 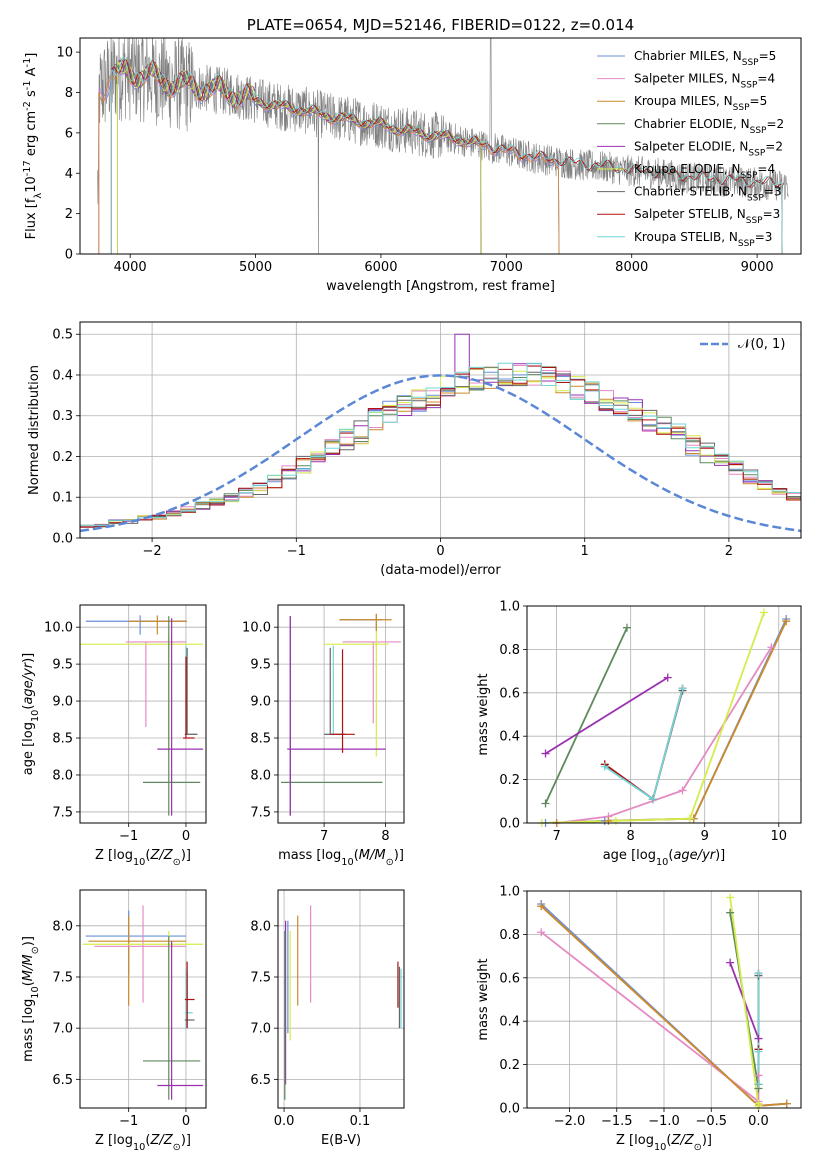 I want to click on x-tick-label: −2.0, so click(x=570, y=1121).